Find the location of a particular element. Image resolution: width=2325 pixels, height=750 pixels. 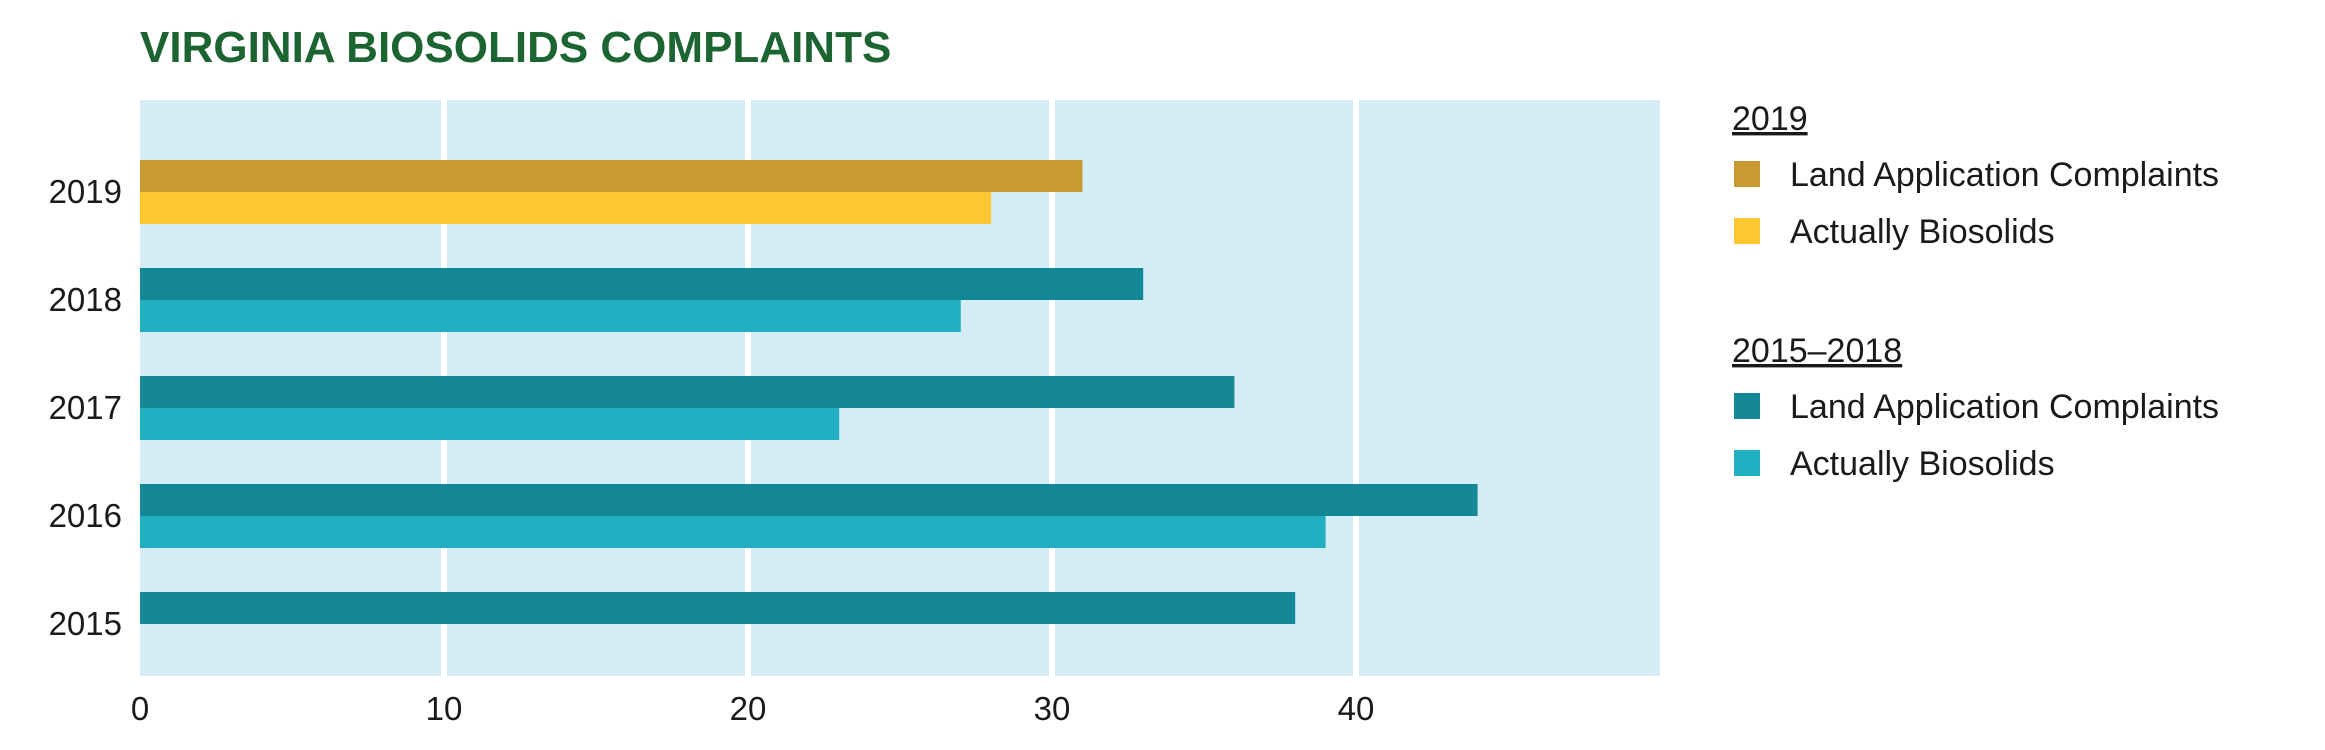

legend-heading: 2019 is located at coordinates (1770, 119).